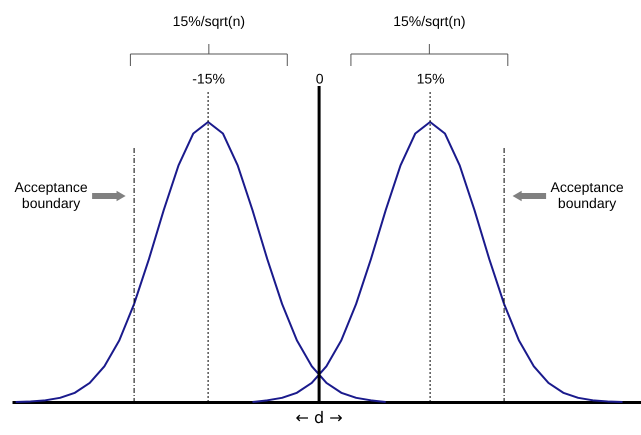 This screenshot has width=641, height=435. Describe the element at coordinates (319, 417) in the screenshot. I see `text: ← d →` at that location.